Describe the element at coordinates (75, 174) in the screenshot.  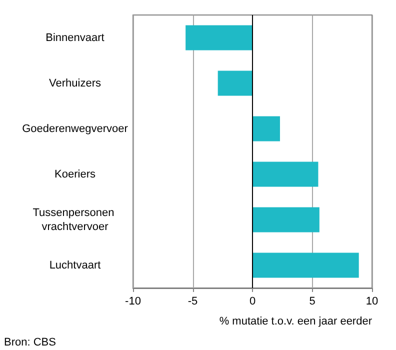
I see `y-tick-label: Koeriers` at that location.